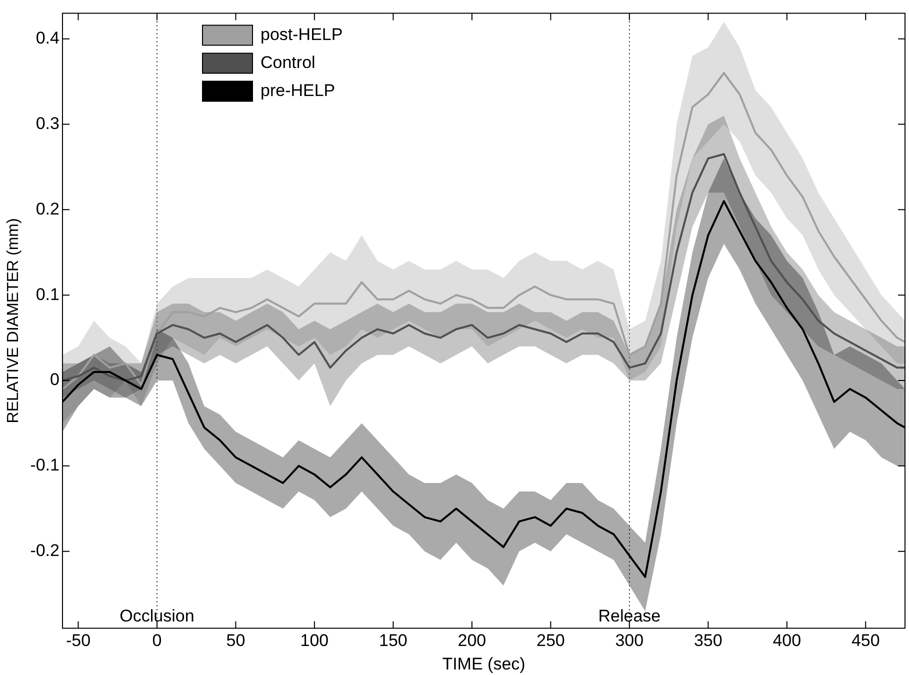 This screenshot has height=675, width=909. What do you see at coordinates (13, 321) in the screenshot?
I see `y-axis-title: RELATIVE DIAMETER (mm)` at bounding box center [13, 321].